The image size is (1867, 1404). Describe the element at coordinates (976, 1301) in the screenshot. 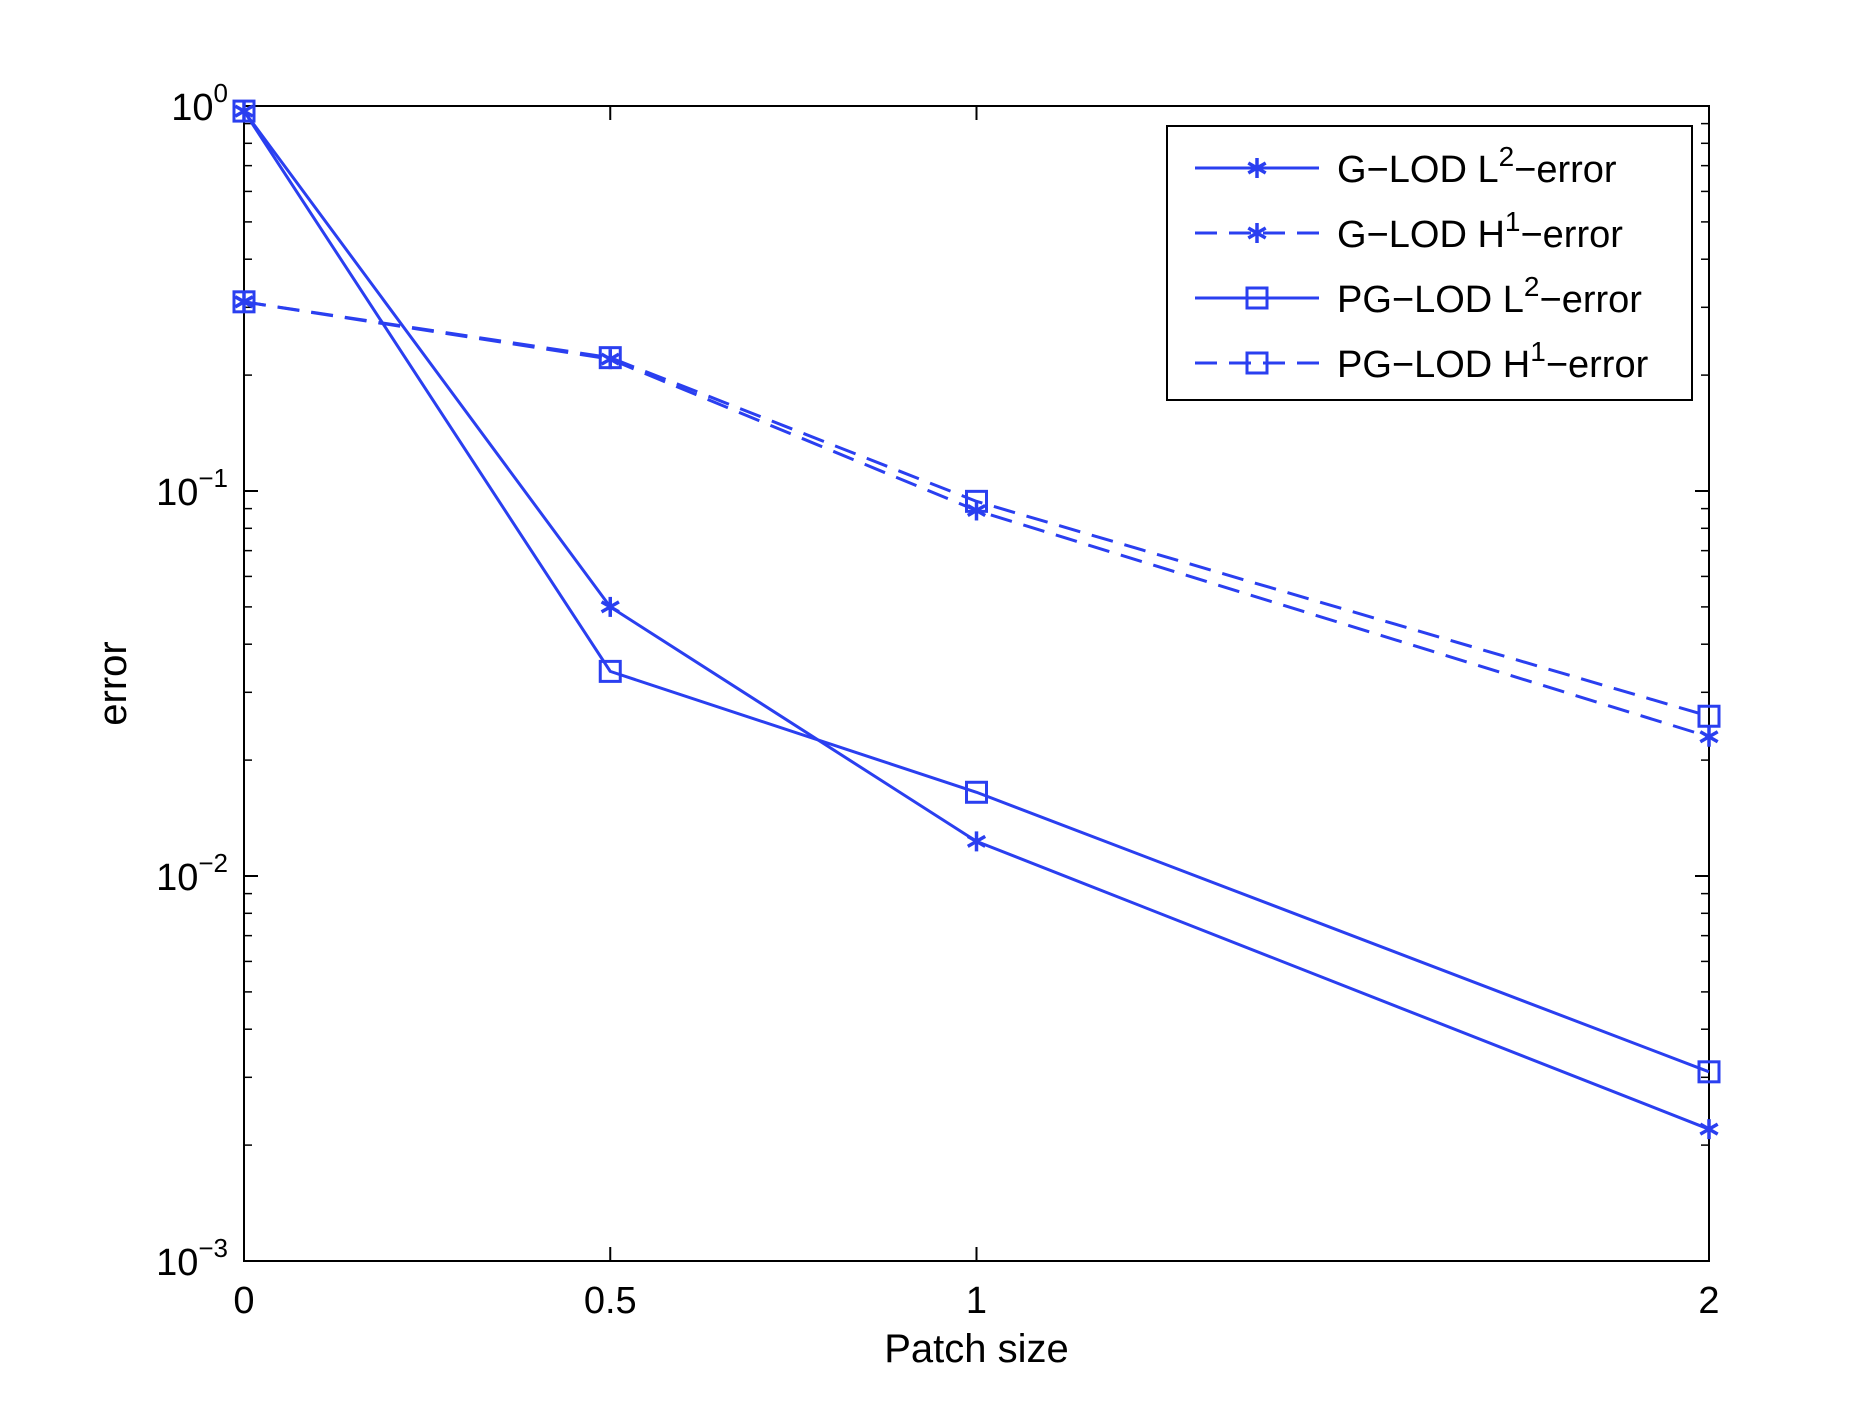

I see `x-tick-label: 1` at that location.